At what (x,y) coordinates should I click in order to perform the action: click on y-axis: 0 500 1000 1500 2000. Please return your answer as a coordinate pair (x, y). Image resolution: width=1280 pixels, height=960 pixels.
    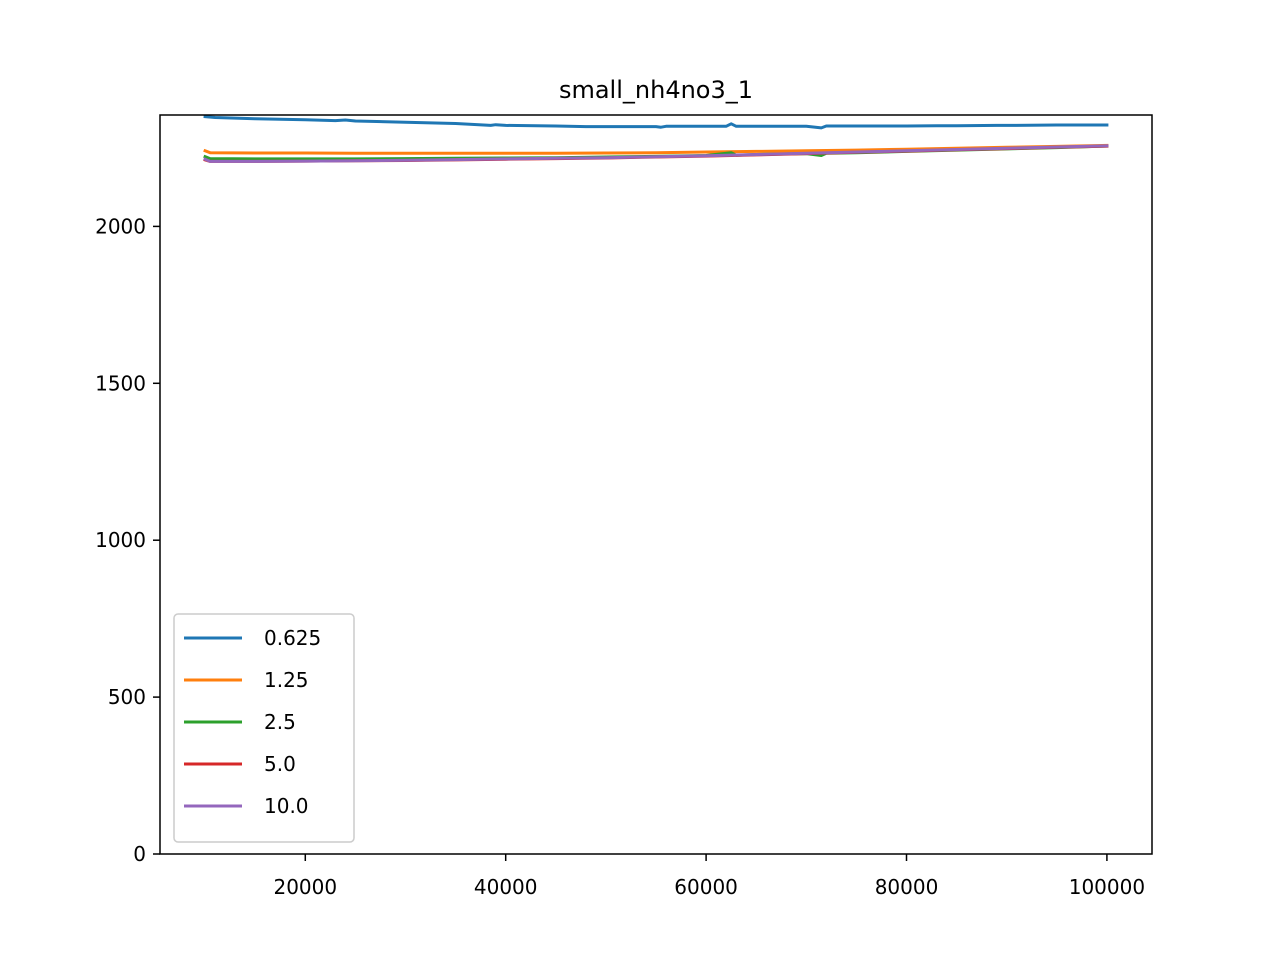
    Looking at the image, I should click on (127, 540).